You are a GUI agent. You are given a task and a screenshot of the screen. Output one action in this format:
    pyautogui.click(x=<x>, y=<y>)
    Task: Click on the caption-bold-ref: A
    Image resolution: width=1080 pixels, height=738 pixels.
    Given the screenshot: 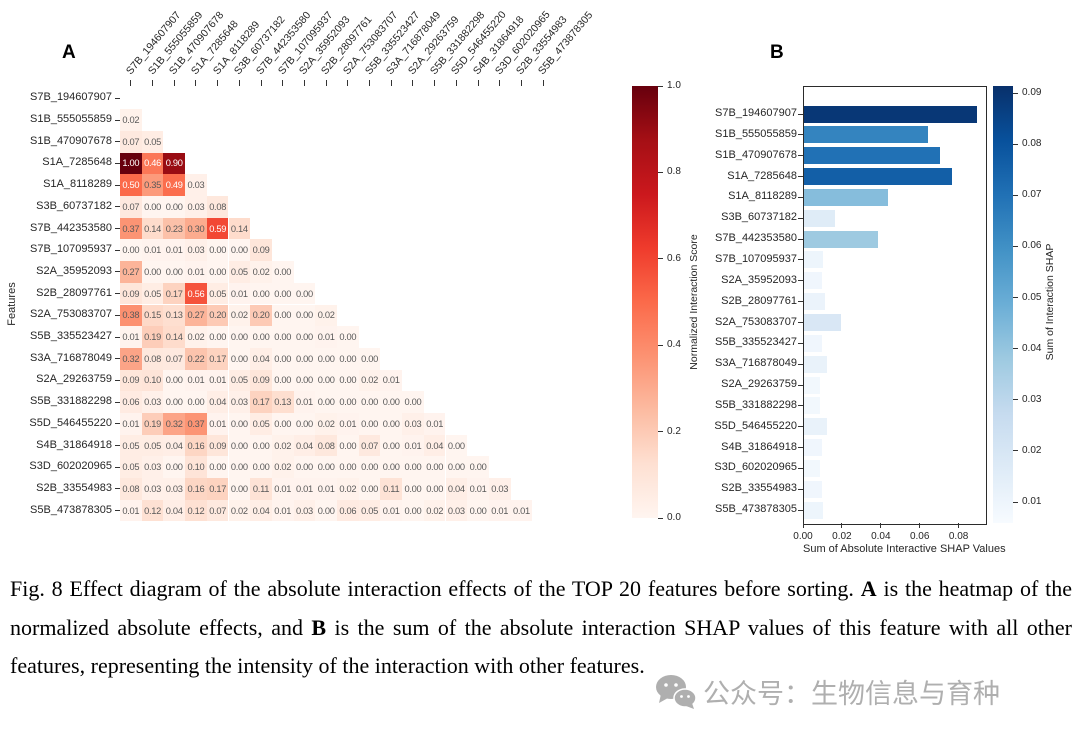 What is the action you would take?
    pyautogui.click(x=868, y=588)
    